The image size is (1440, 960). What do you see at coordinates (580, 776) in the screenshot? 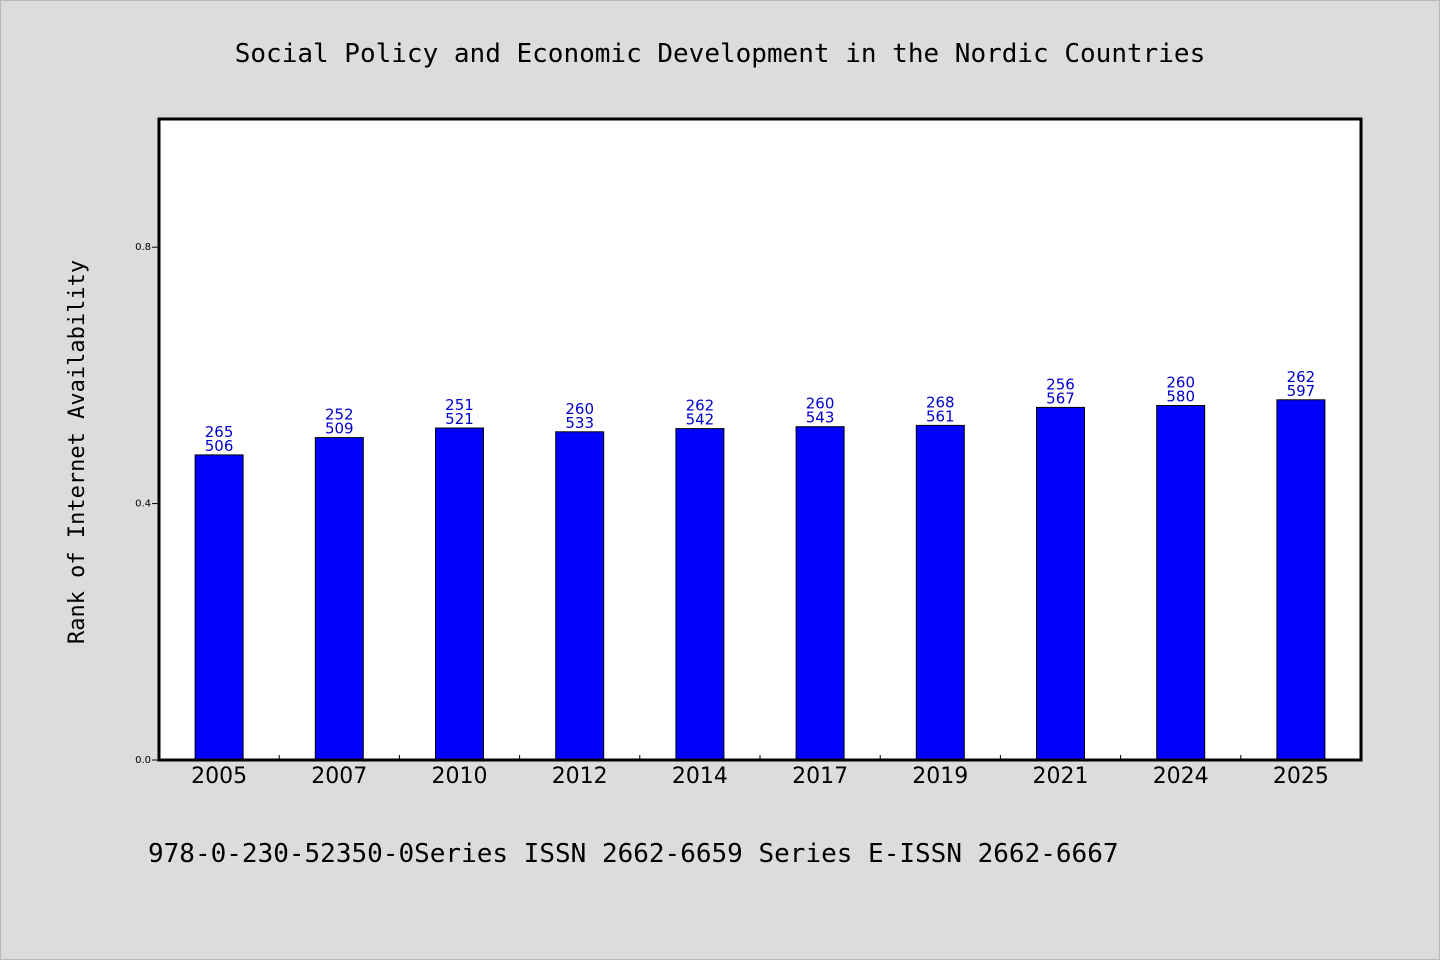
I see `x-tick-label-2012: 2012` at bounding box center [580, 776].